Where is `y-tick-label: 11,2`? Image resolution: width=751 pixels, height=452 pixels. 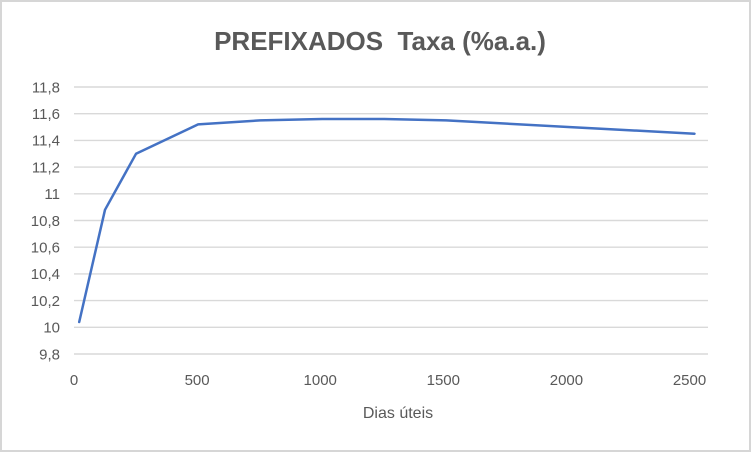
y-tick-label: 11,2 is located at coordinates (46, 167).